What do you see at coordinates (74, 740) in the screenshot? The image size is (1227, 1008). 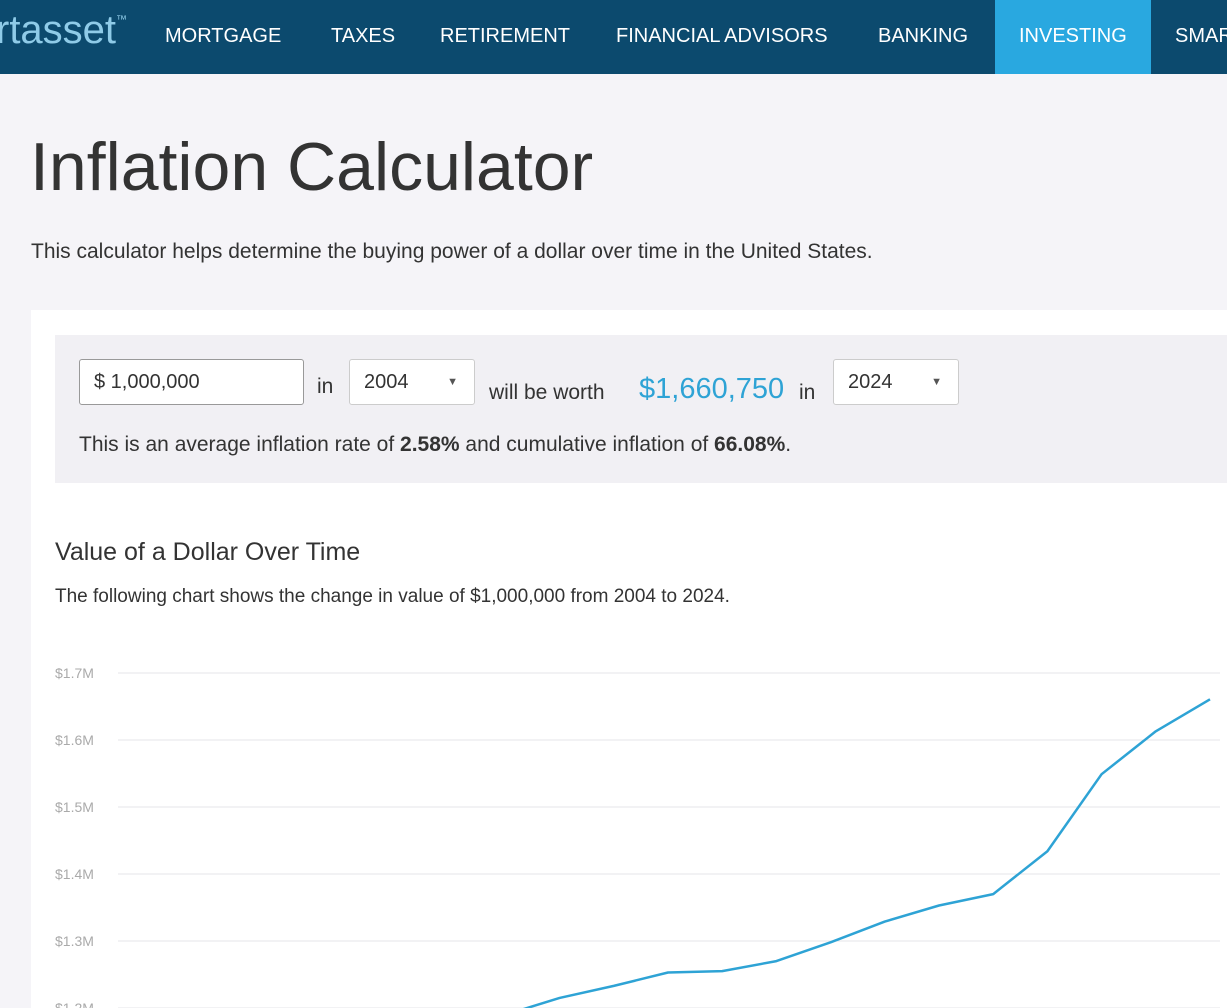 I see `y-tick-label: $1.6M` at bounding box center [74, 740].